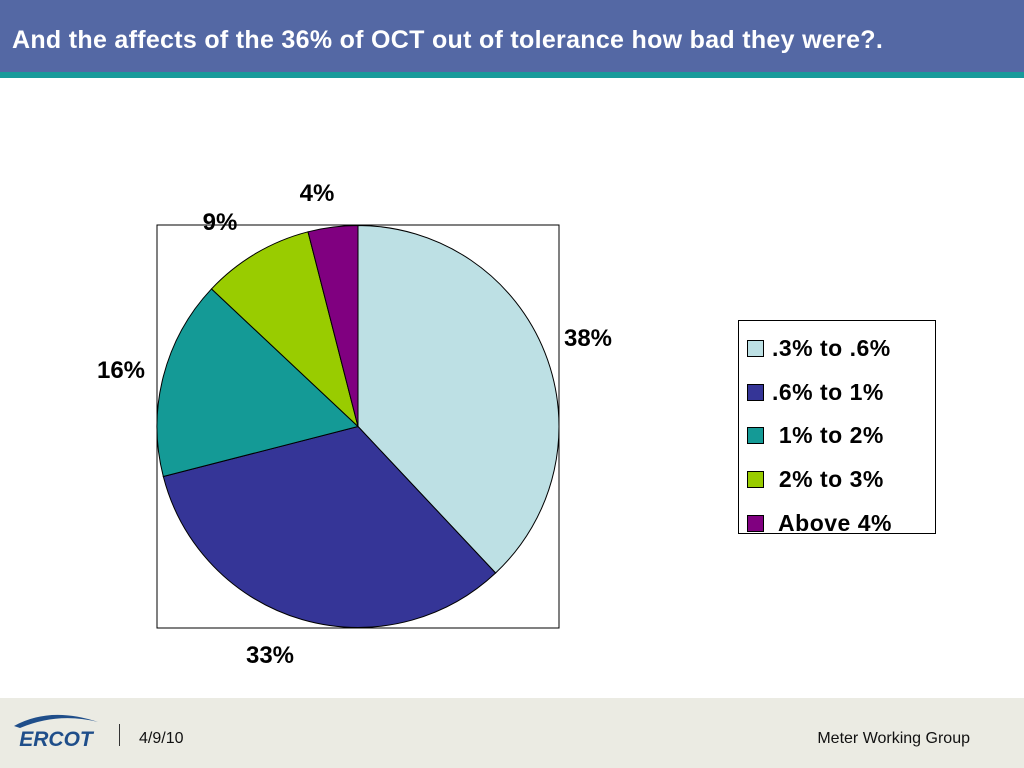  I want to click on legend-item: .6% to 1%, so click(837, 393).